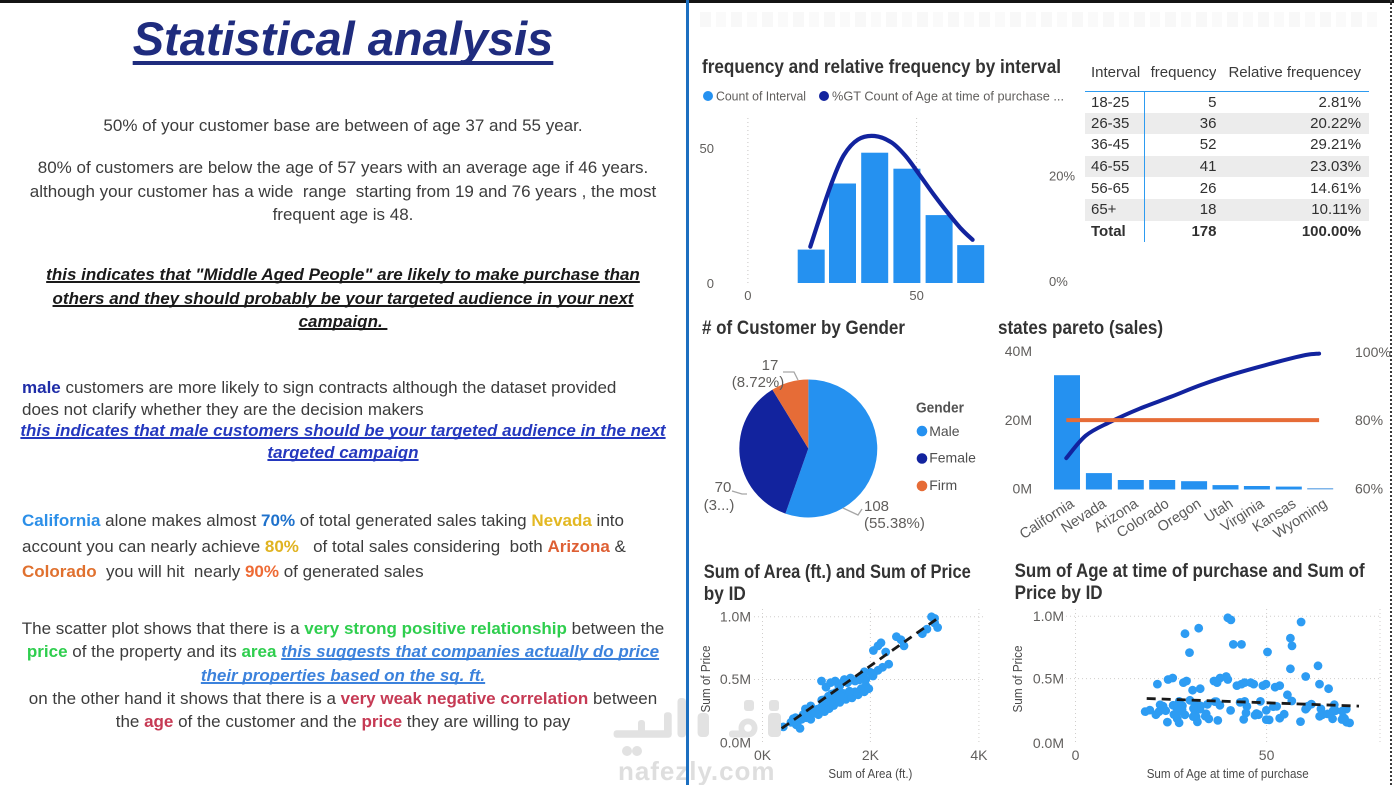 The image size is (1394, 785). What do you see at coordinates (1058, 281) in the screenshot?
I see `svg-text: 0%` at bounding box center [1058, 281].